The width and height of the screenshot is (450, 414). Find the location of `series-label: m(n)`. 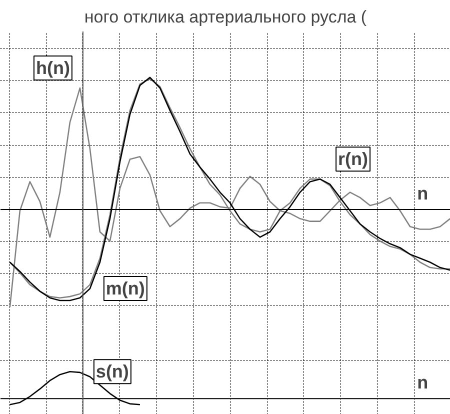

series-label: m(n) is located at coordinates (125, 288).